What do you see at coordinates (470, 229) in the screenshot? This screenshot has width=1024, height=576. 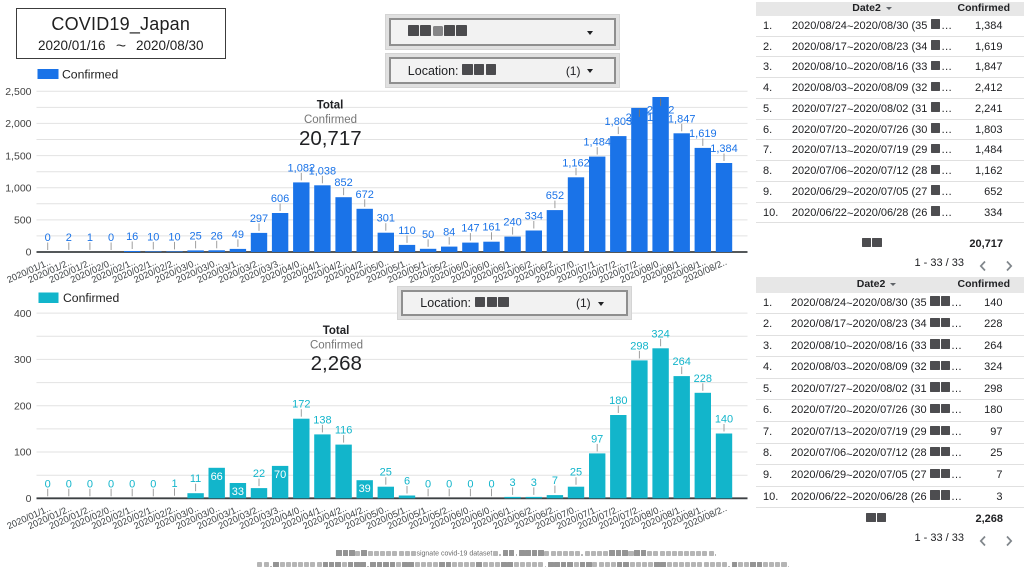 I see `svg-text: 147` at bounding box center [470, 229].